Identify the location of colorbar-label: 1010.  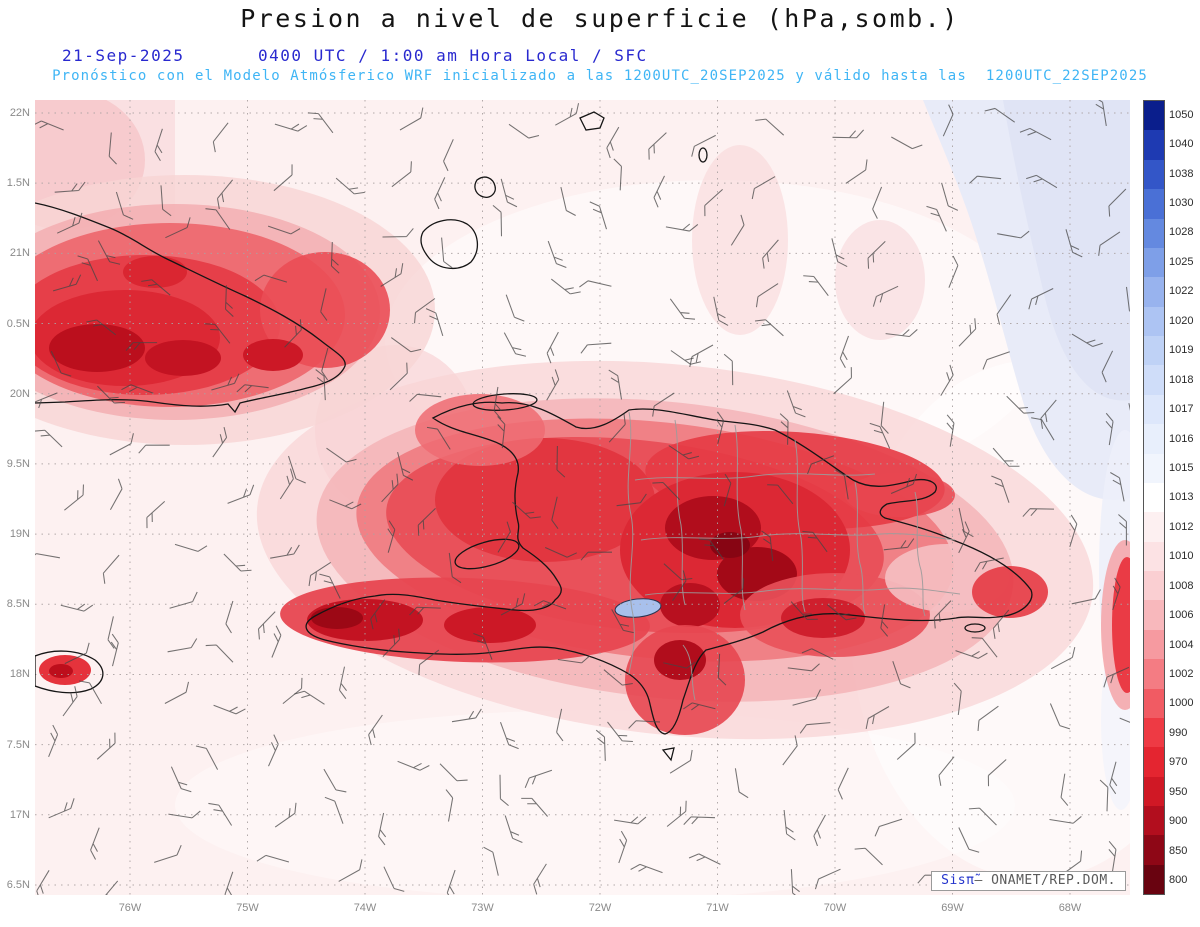
(1181, 556).